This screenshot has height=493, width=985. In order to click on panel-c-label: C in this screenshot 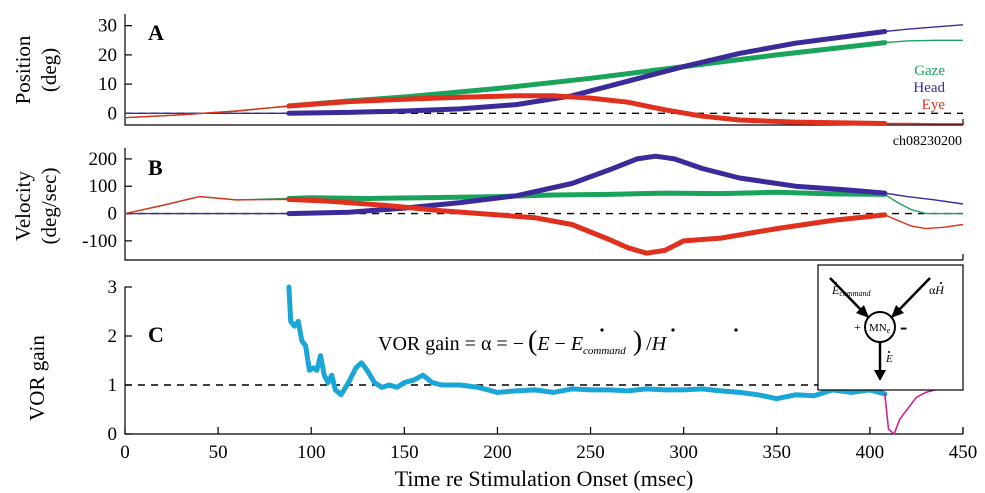, I will do `click(156, 334)`.